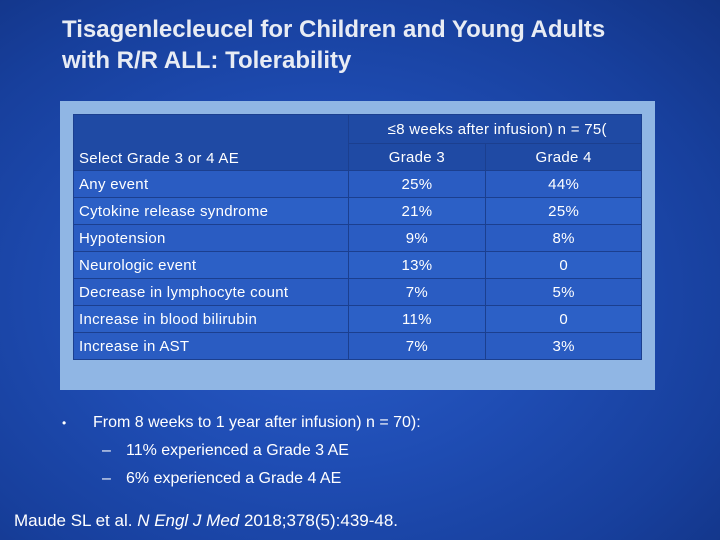  Describe the element at coordinates (563, 184) in the screenshot. I see `grade4-value-cell: 44%` at that location.